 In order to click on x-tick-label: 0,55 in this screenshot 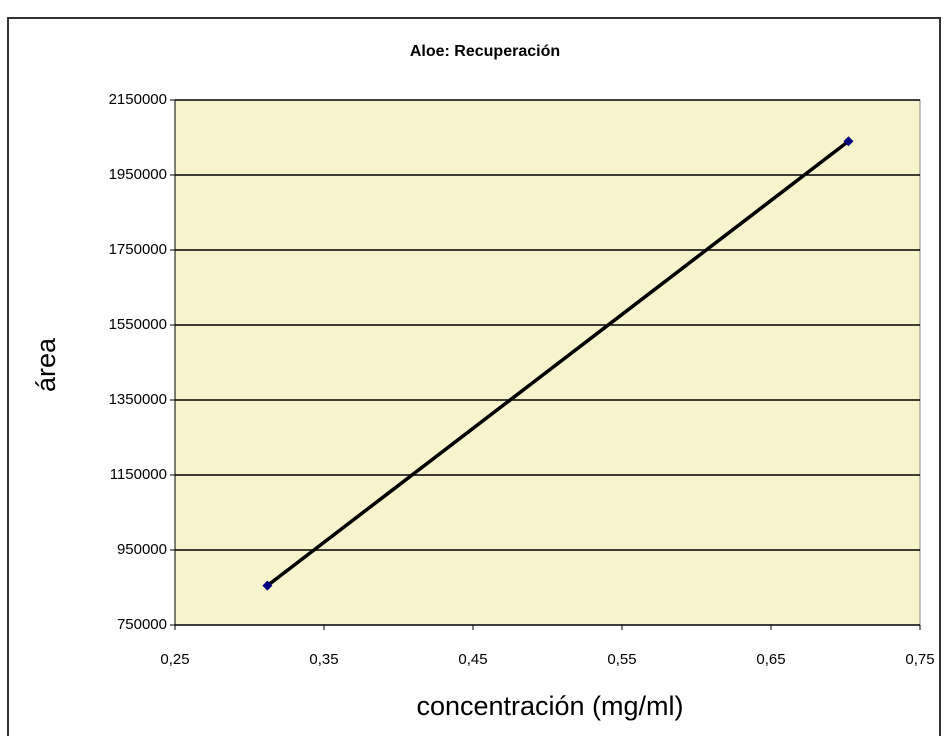, I will do `click(621, 659)`.